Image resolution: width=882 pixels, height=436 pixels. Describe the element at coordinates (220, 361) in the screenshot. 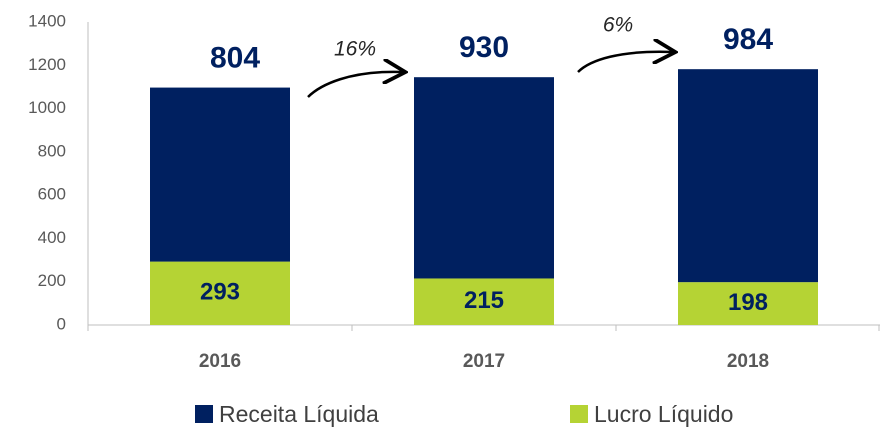

I see `x-tick-label: 2016` at that location.